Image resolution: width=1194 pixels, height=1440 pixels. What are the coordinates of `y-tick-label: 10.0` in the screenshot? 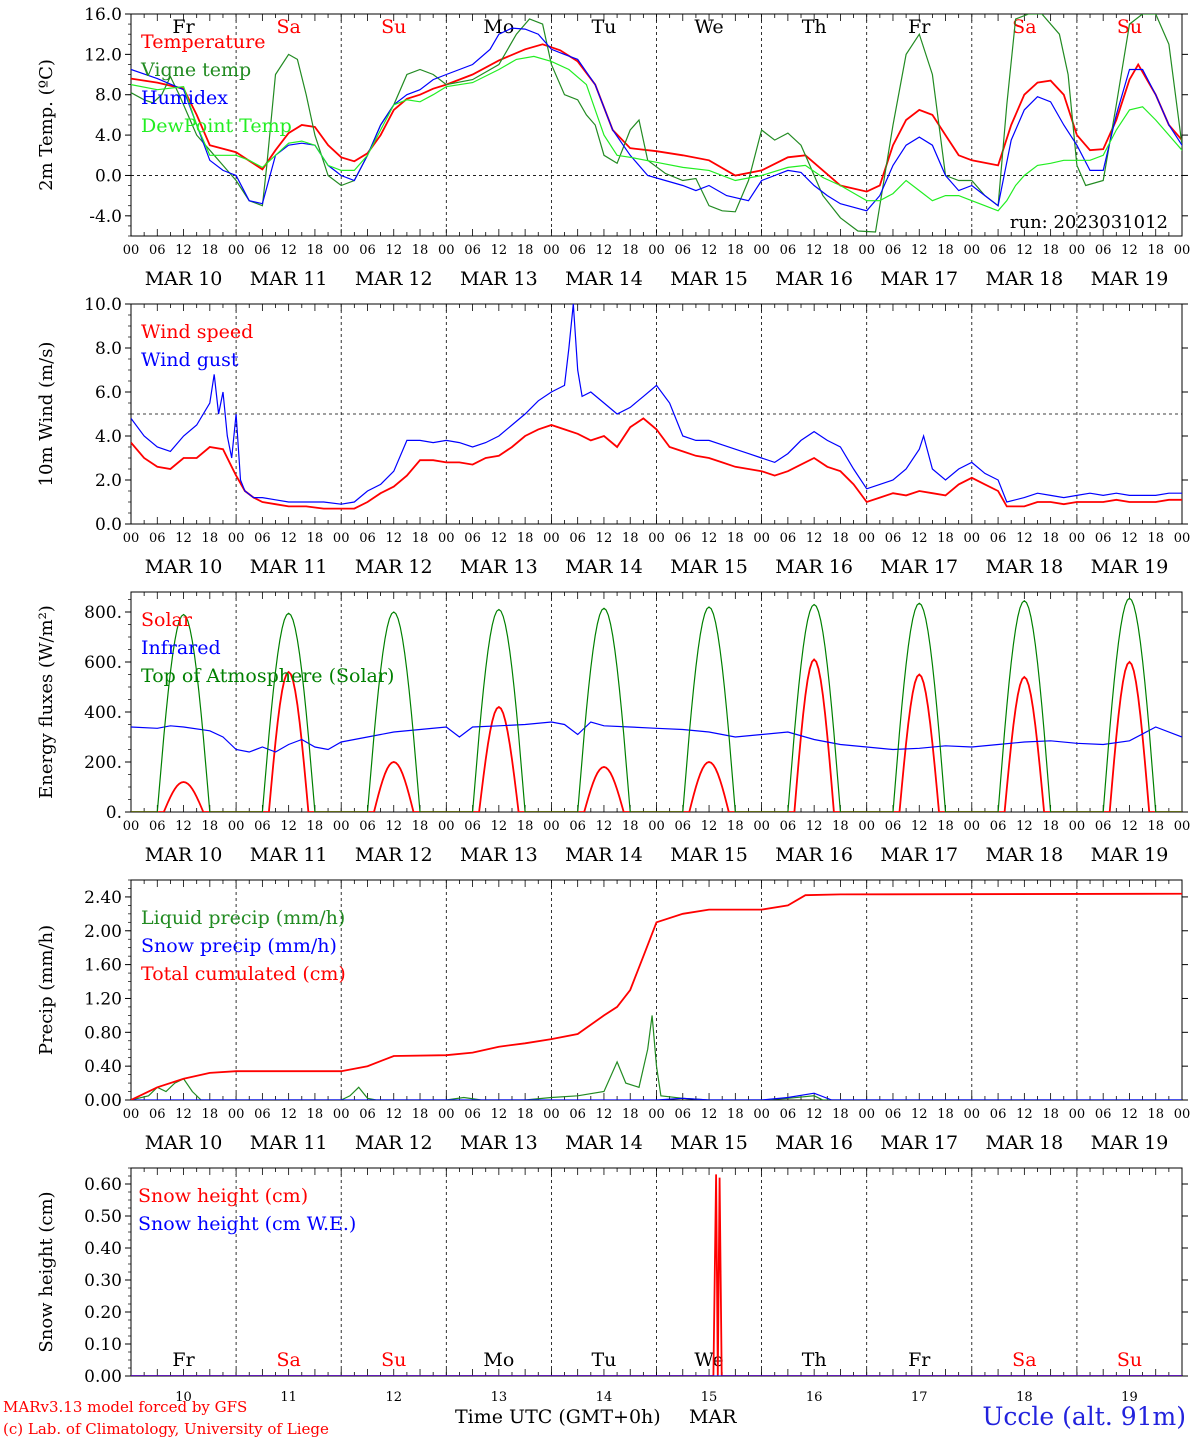 It's located at (103, 305).